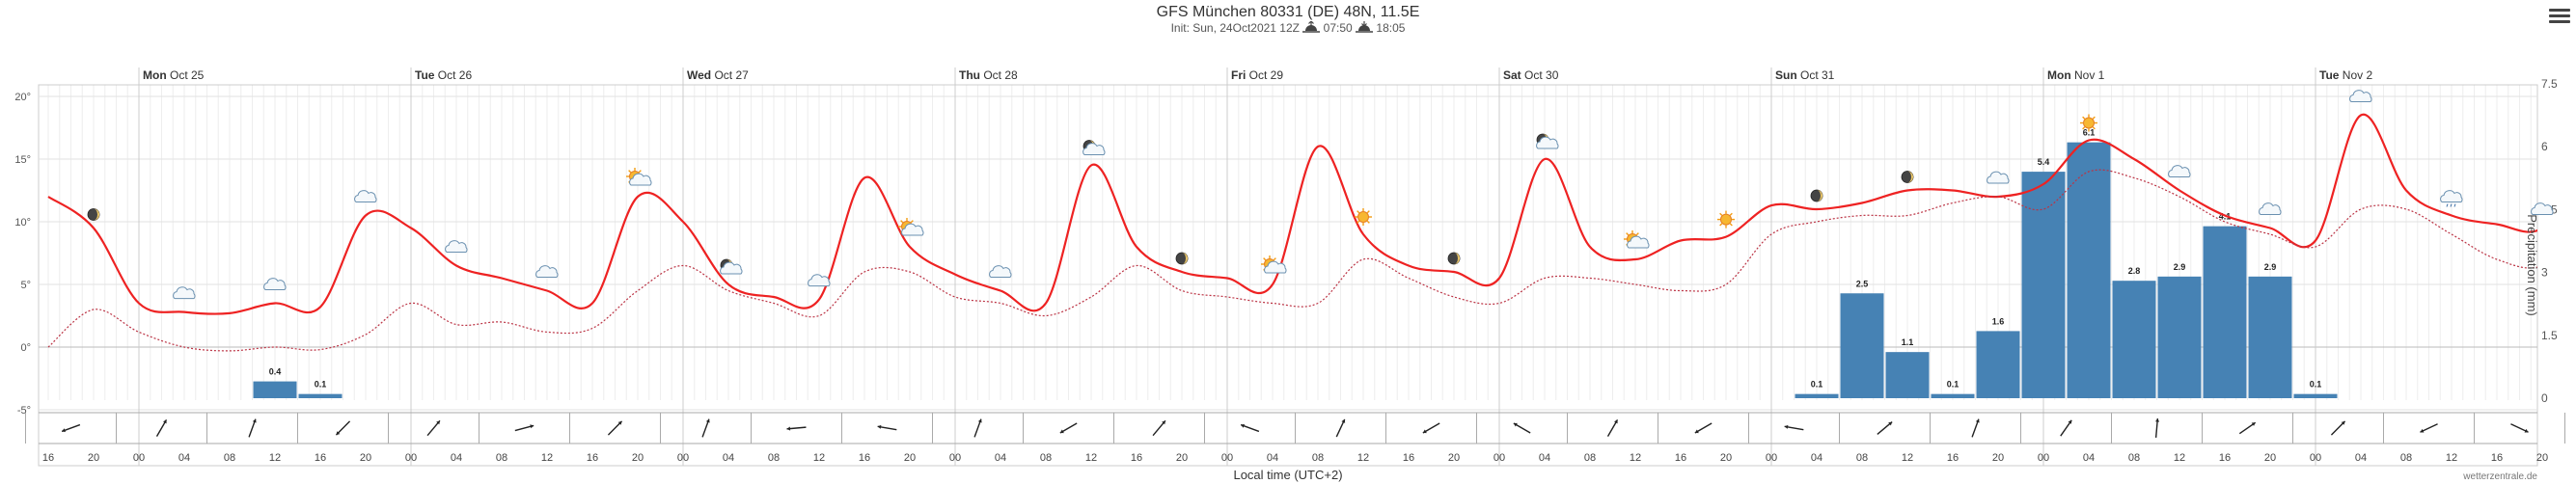 This screenshot has height=484, width=2576. Describe the element at coordinates (1999, 321) in the screenshot. I see `precip-label: 1.6` at that location.